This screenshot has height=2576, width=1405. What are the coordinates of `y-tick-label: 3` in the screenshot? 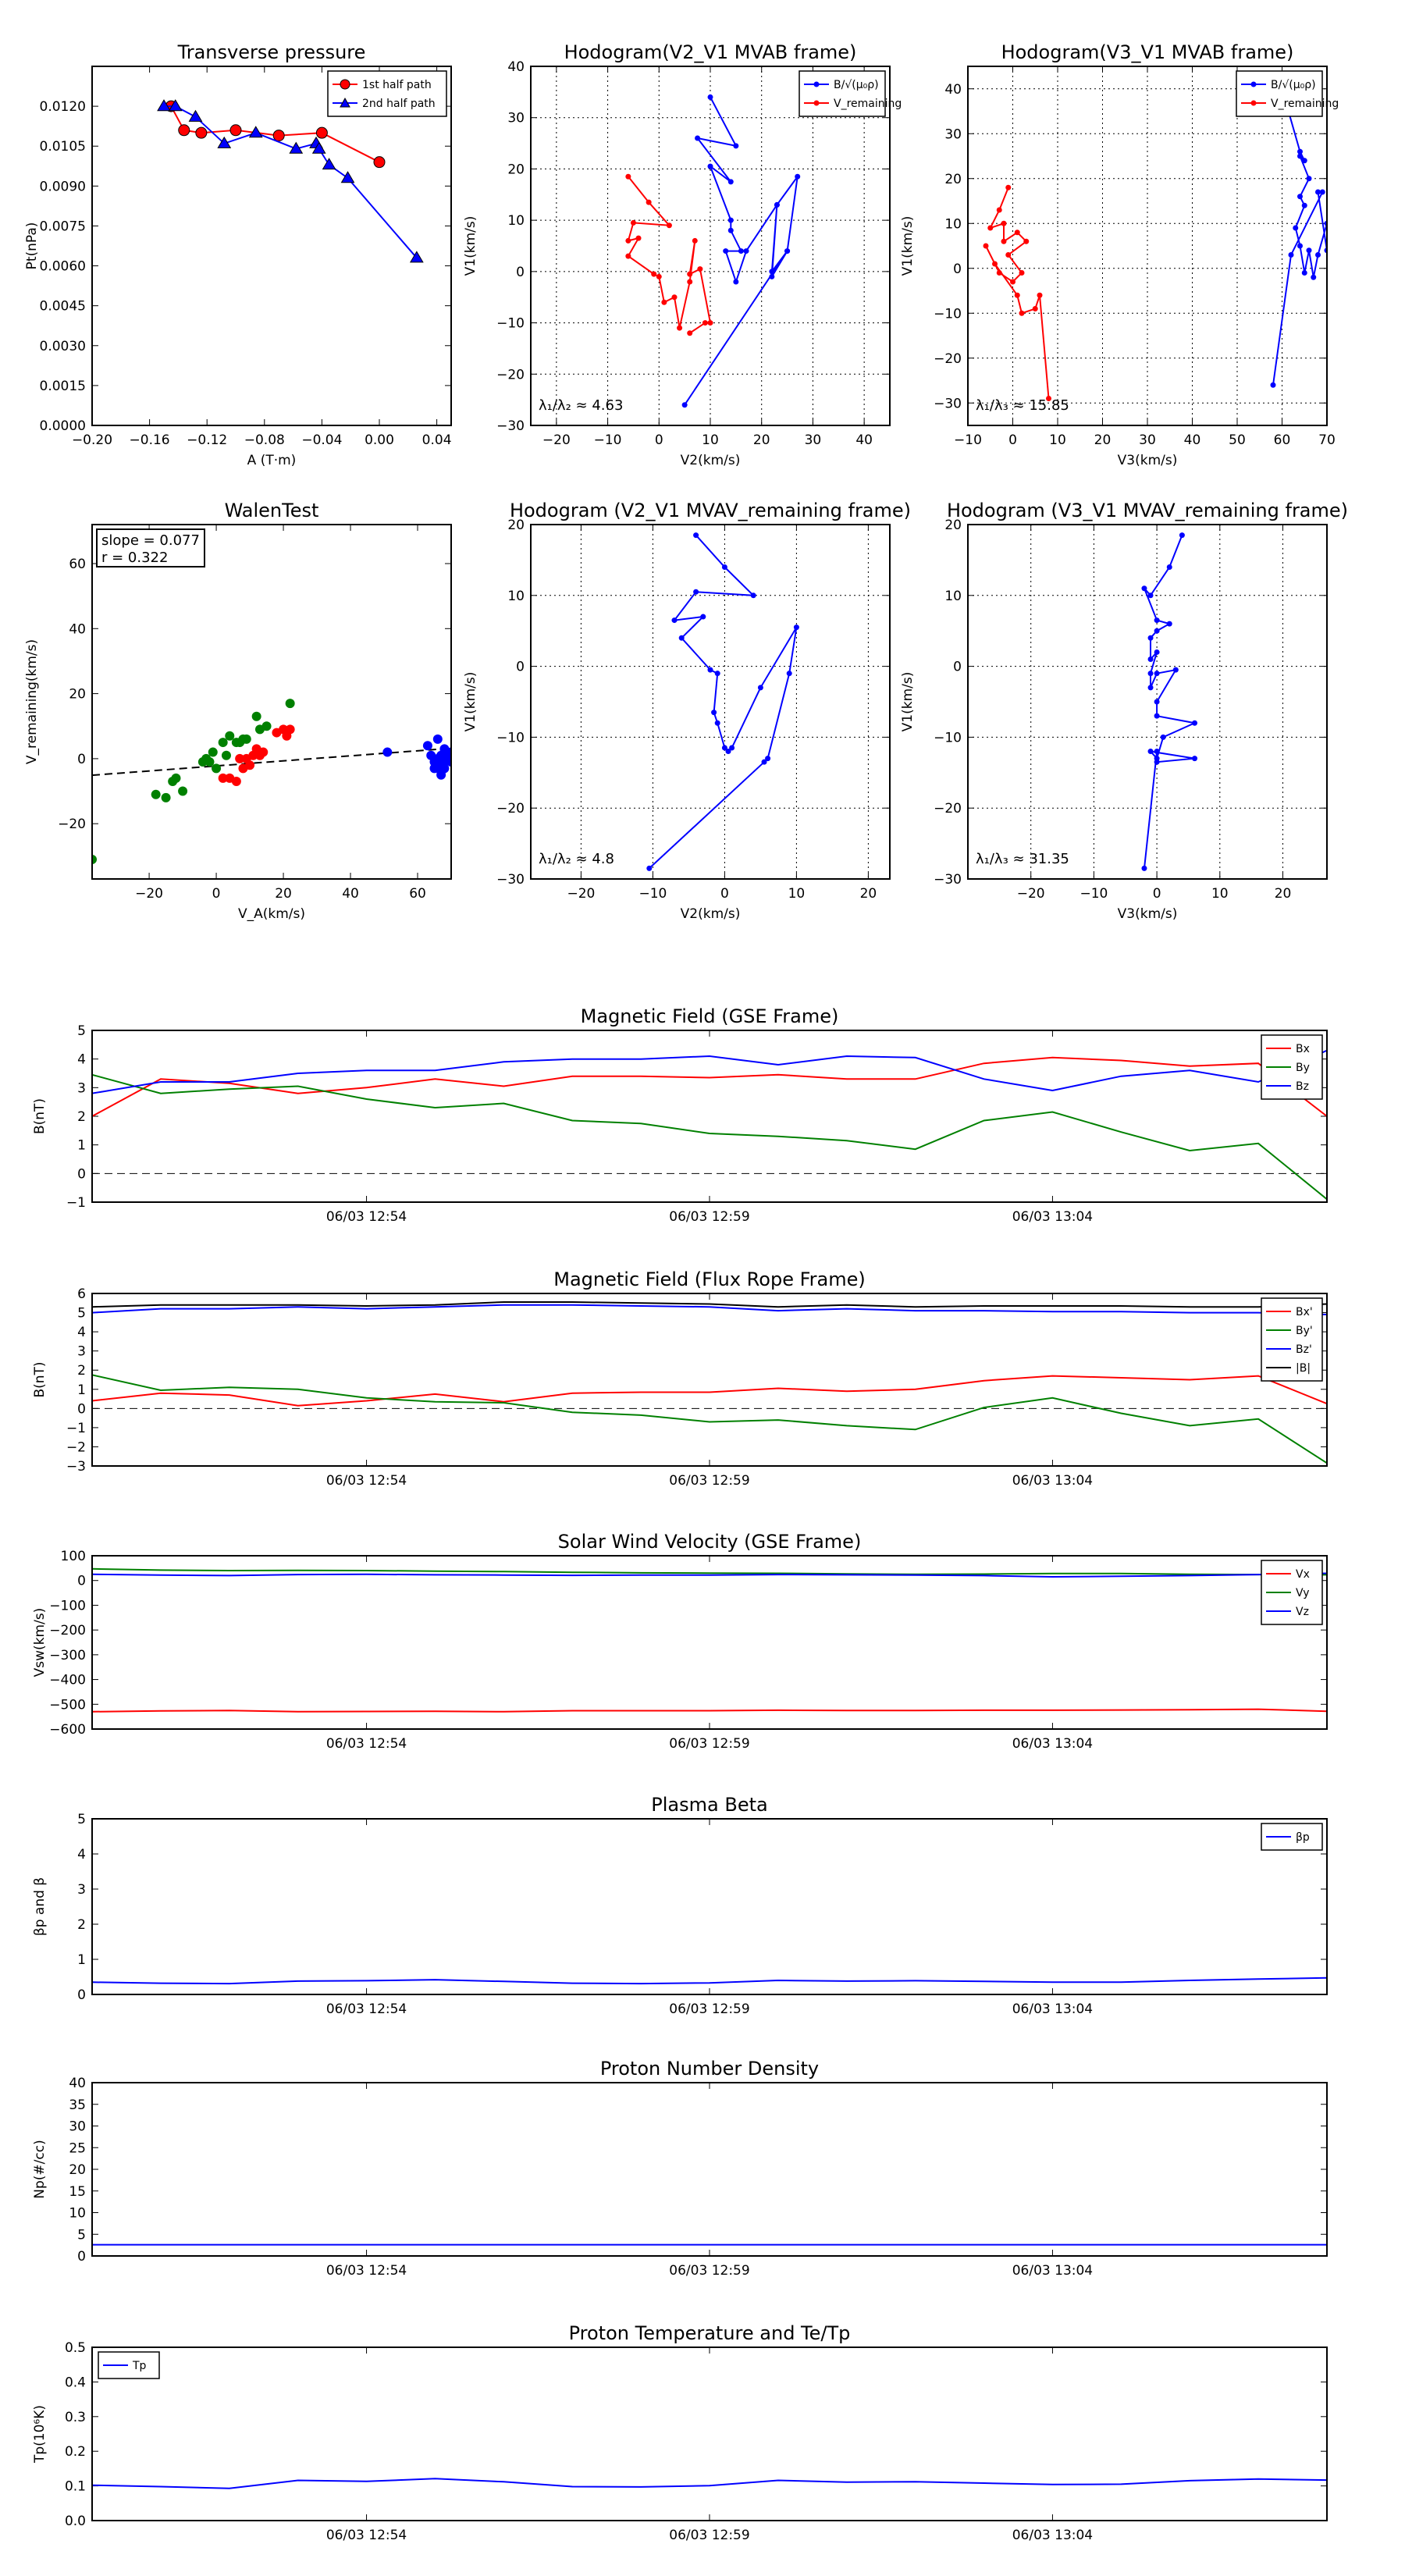 It's located at (81, 1352).